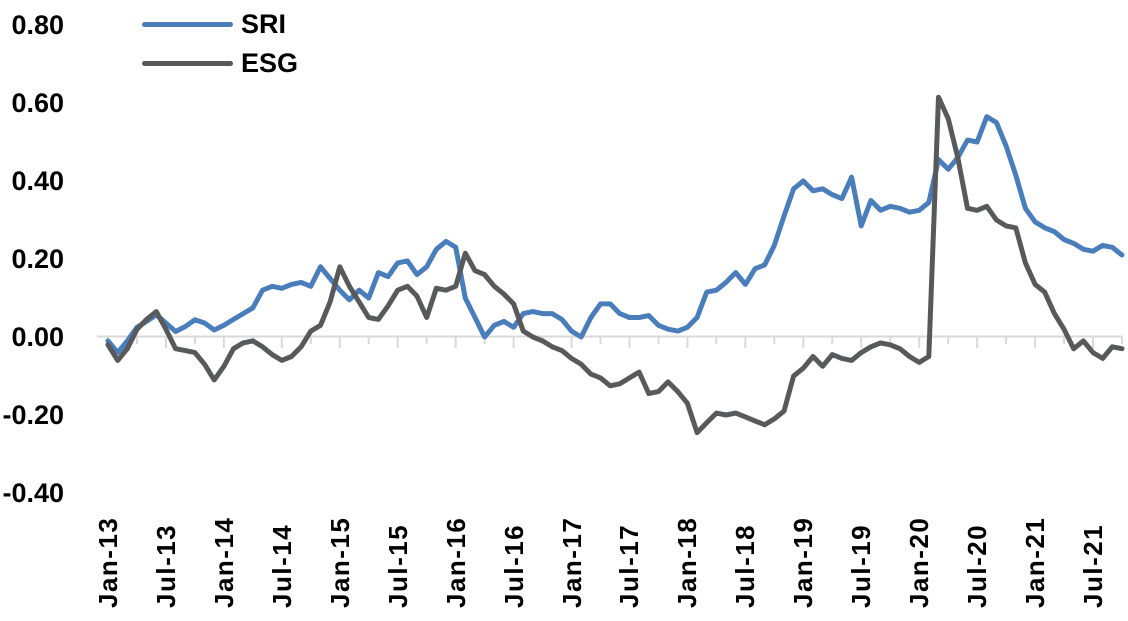 This screenshot has height=621, width=1128. I want to click on x-axis-label: Jul-20, so click(977, 565).